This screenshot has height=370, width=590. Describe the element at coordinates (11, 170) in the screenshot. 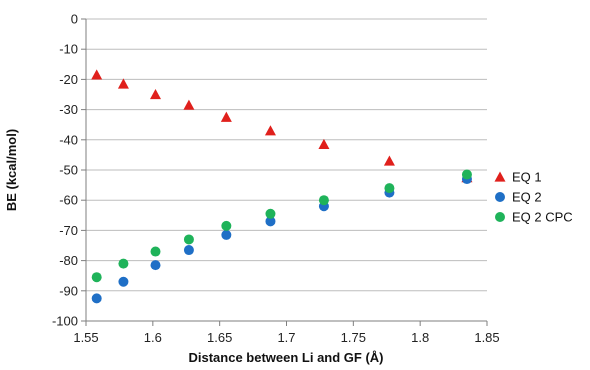

I see `y-axis-label: BE (kcal/mol)` at that location.